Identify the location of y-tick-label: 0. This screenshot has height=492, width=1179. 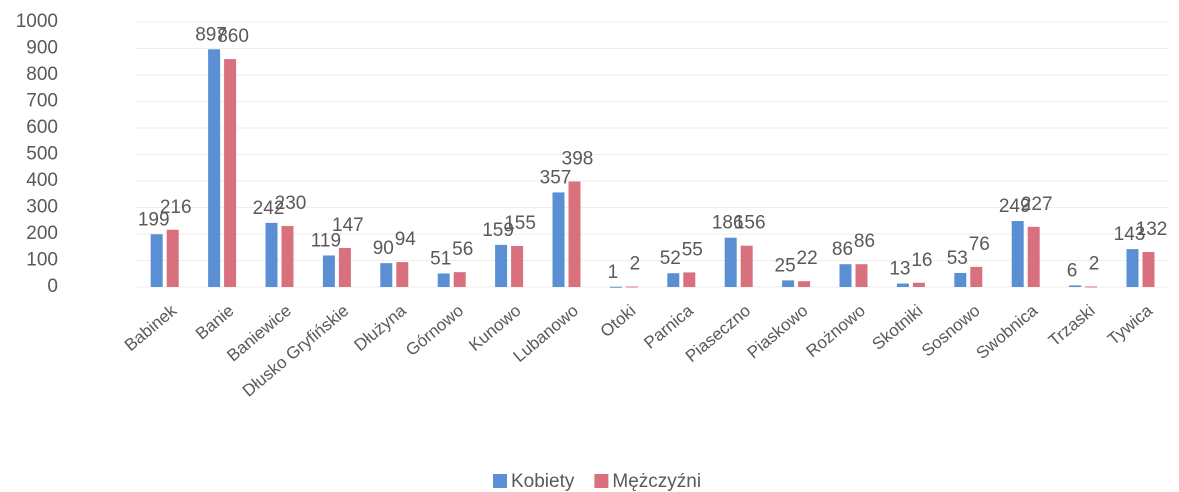
(52, 286).